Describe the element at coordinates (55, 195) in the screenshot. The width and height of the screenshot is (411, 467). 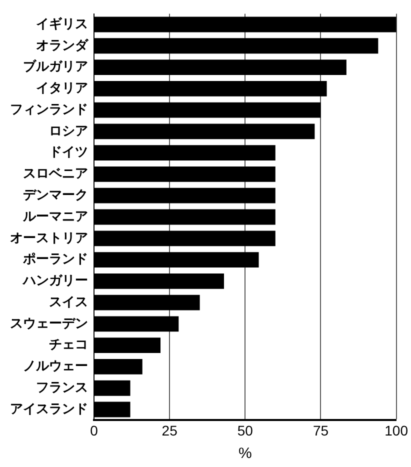
I see `y-tick-label: デンマーク` at that location.